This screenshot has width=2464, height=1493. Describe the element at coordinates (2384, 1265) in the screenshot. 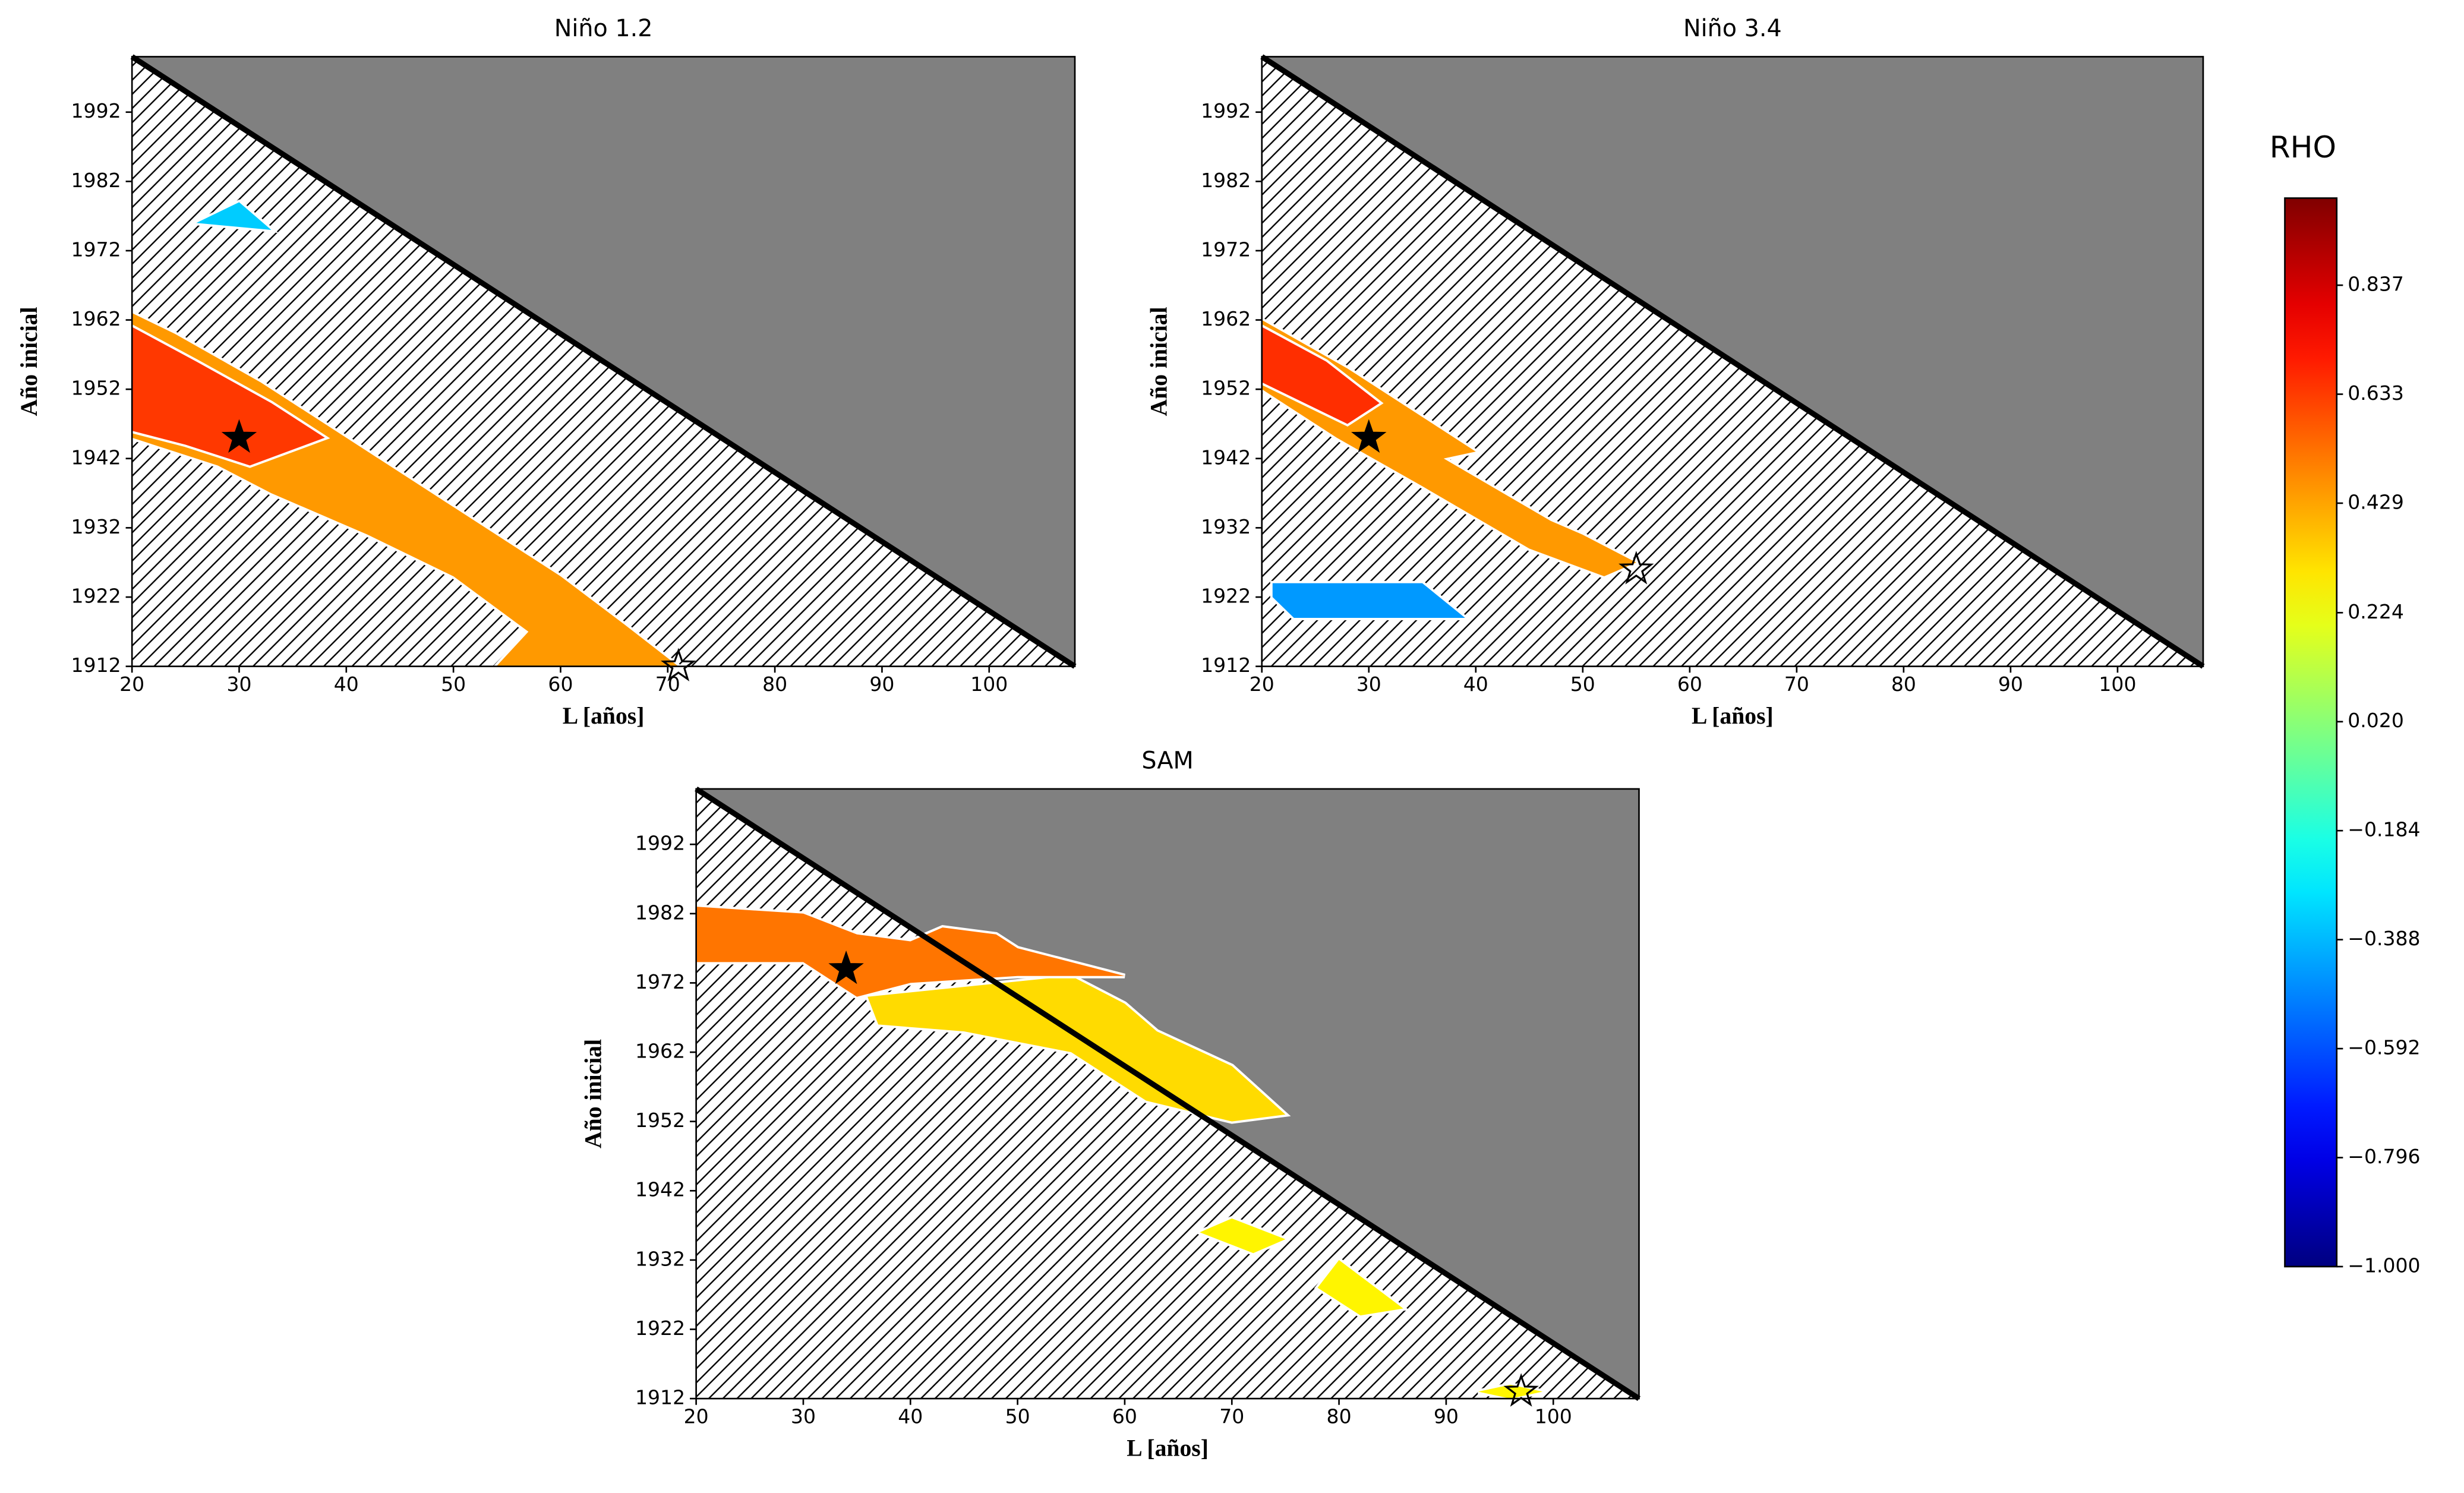

I see `colorbar-tick-label: −1.000` at that location.